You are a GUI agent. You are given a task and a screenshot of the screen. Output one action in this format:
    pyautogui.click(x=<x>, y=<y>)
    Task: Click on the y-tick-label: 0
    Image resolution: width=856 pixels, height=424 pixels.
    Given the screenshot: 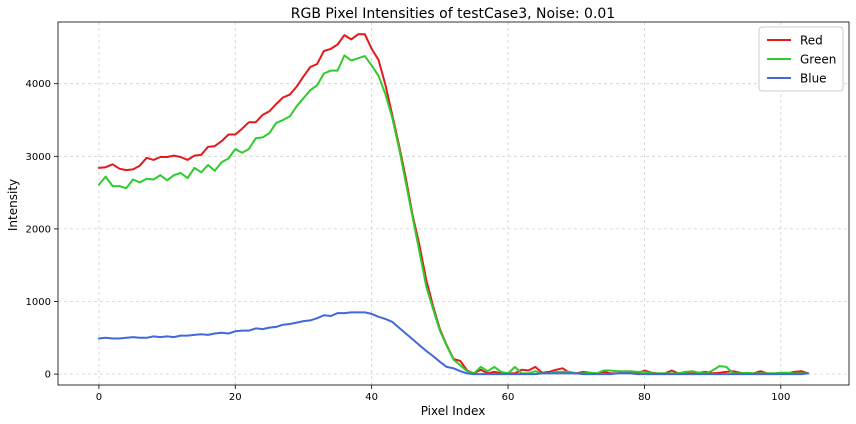 What is the action you would take?
    pyautogui.click(x=48, y=375)
    